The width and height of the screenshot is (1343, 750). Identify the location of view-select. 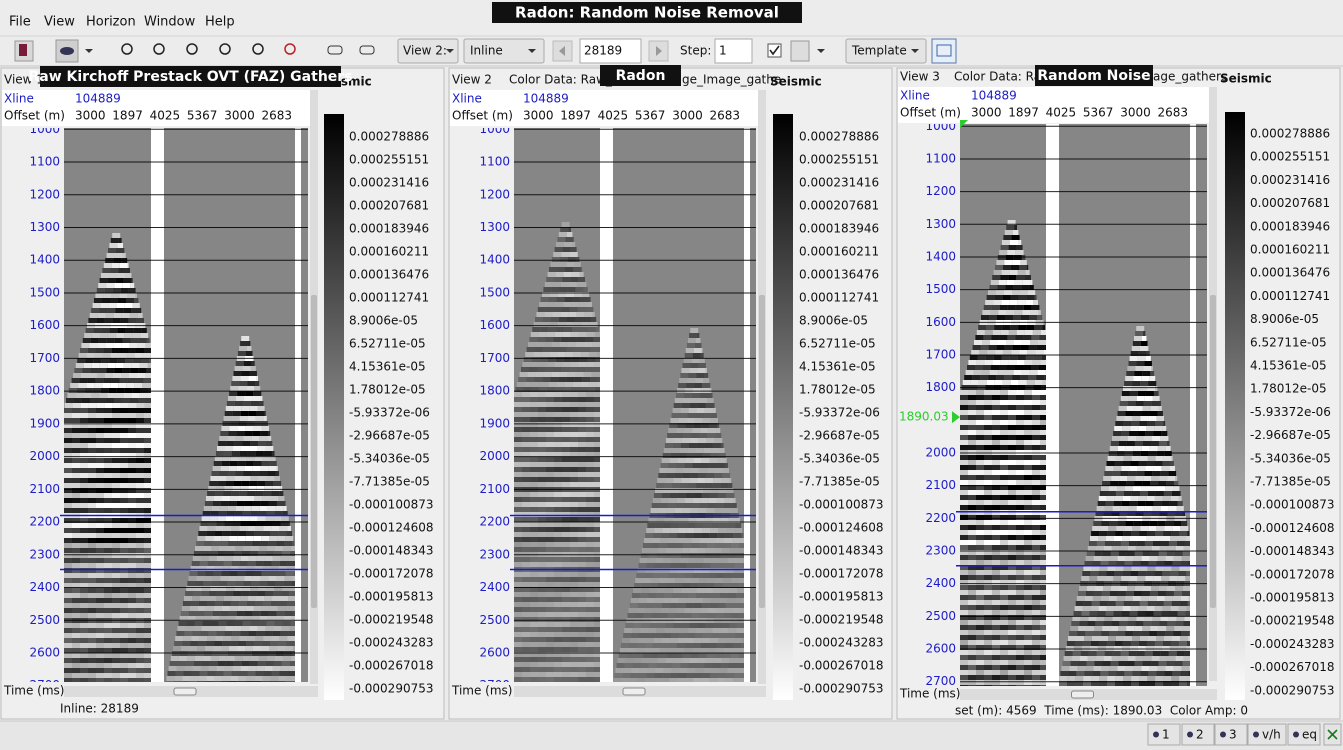
(428, 51).